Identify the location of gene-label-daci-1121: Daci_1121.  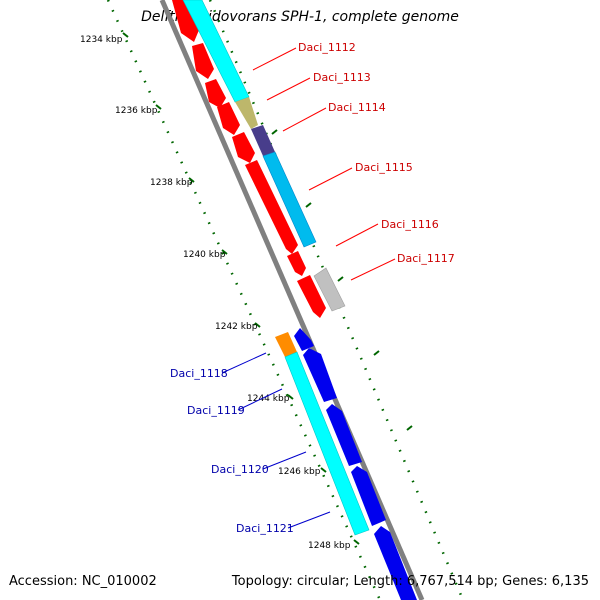
(265, 528).